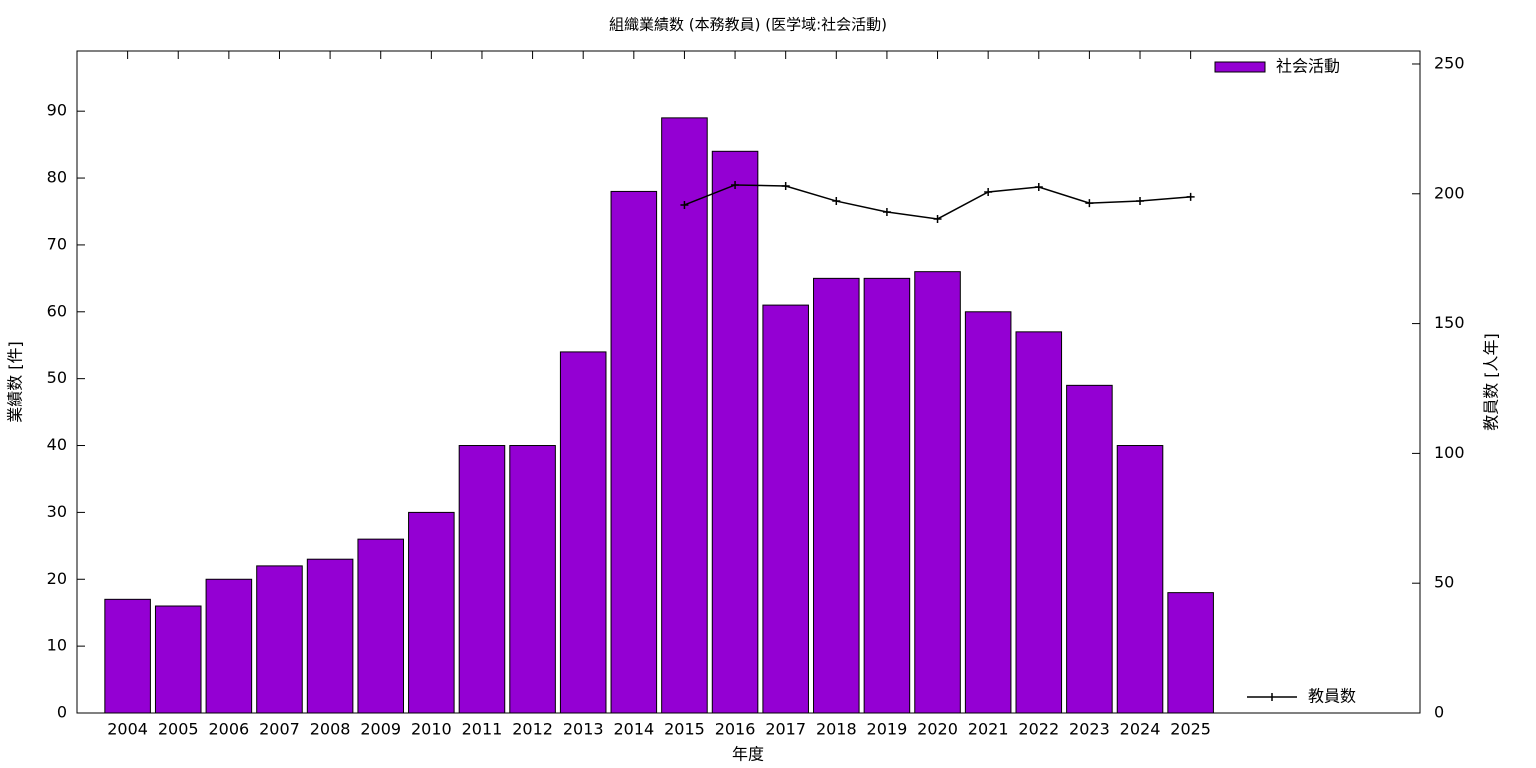  What do you see at coordinates (1439, 712) in the screenshot?
I see `y2-tick-label: 0` at bounding box center [1439, 712].